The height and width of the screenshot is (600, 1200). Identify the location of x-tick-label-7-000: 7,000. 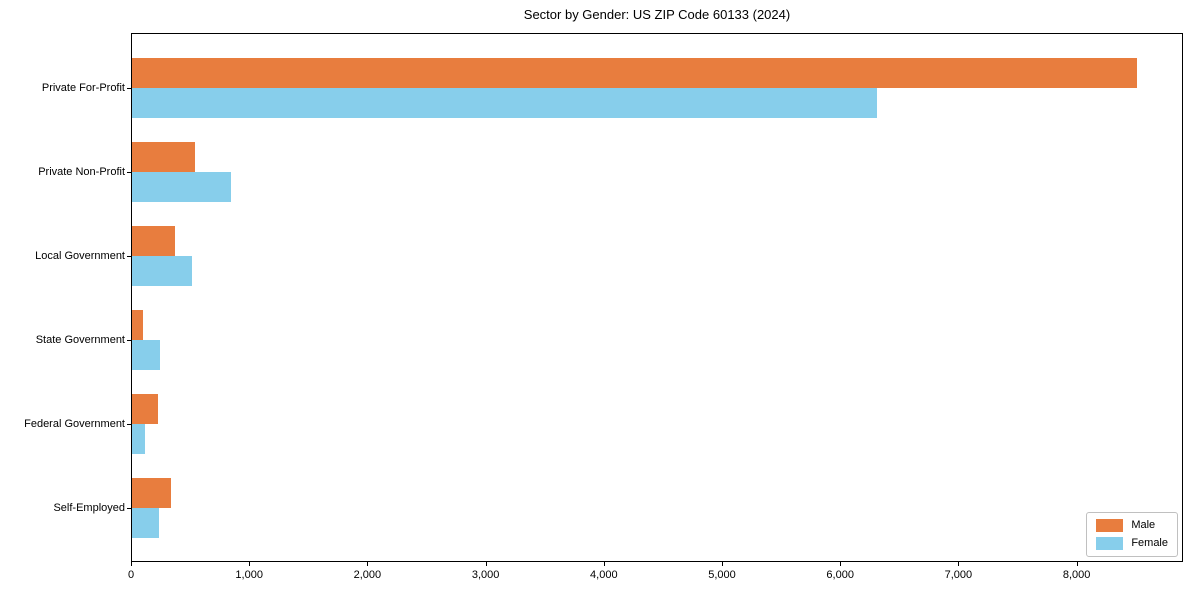
(958, 575).